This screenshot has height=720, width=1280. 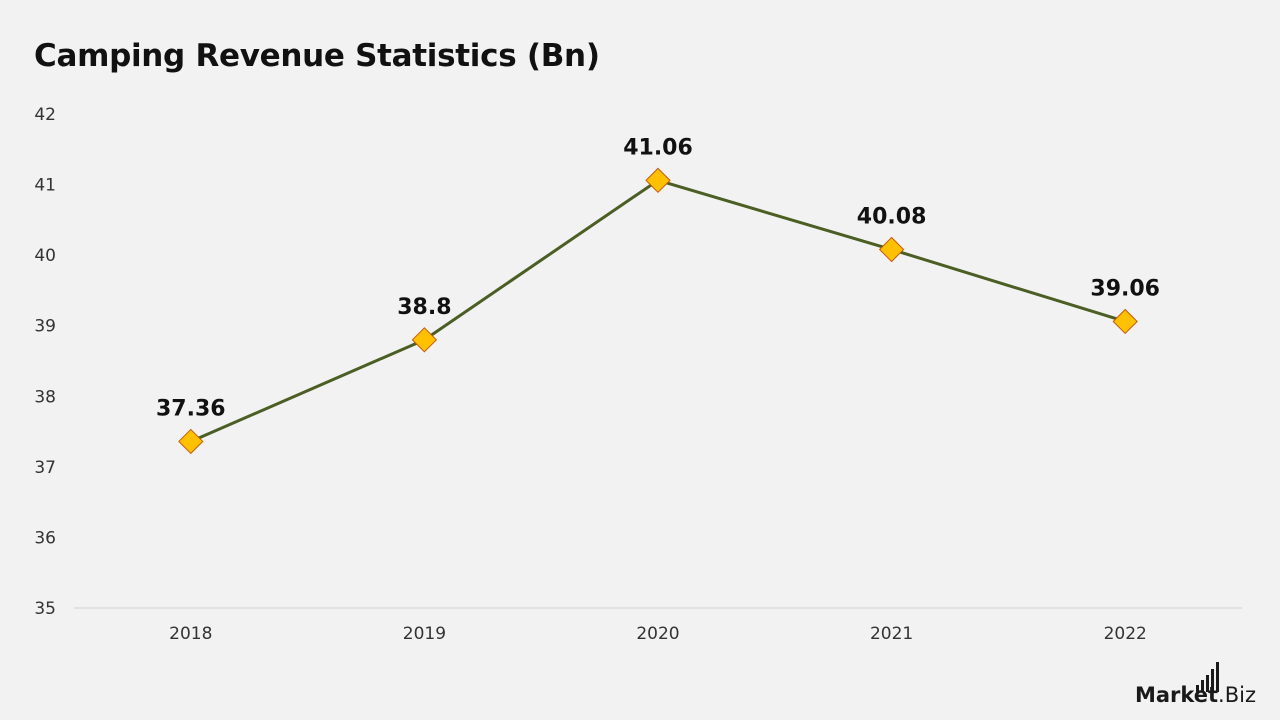 I want to click on chart-title: Camping Revenue Statistics (Bn), so click(x=317, y=56).